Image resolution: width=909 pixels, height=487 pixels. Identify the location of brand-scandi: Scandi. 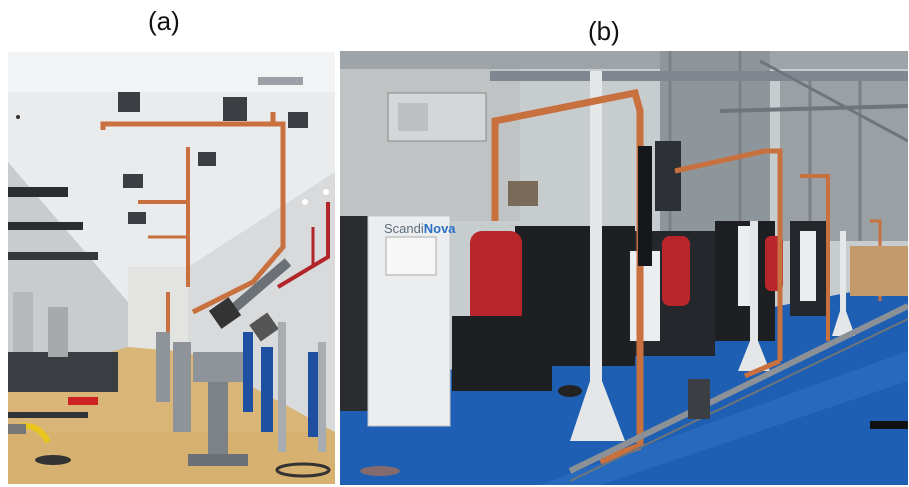
(404, 228).